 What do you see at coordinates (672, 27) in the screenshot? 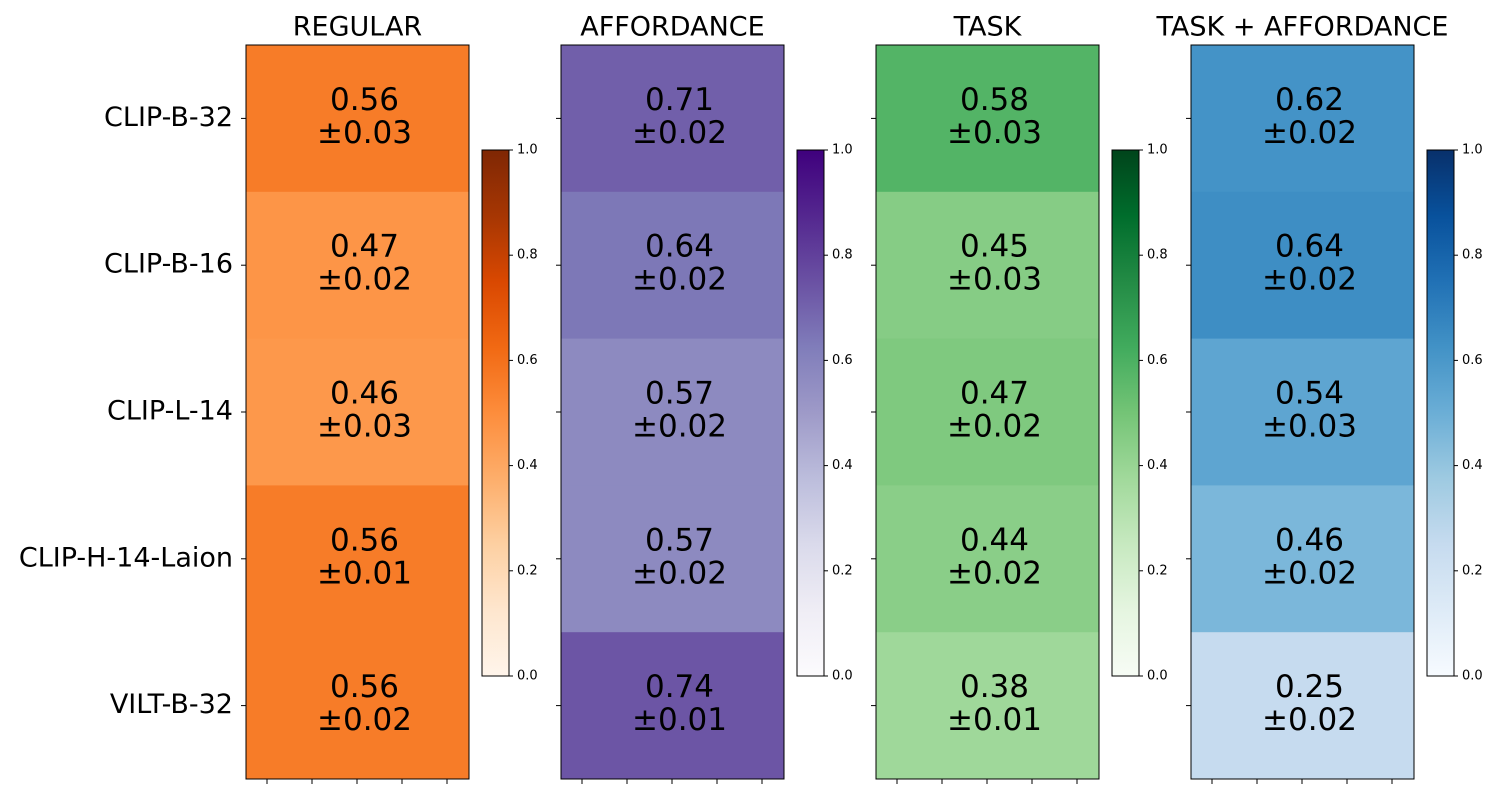
I see `panel-title: AFFORDANCE` at bounding box center [672, 27].